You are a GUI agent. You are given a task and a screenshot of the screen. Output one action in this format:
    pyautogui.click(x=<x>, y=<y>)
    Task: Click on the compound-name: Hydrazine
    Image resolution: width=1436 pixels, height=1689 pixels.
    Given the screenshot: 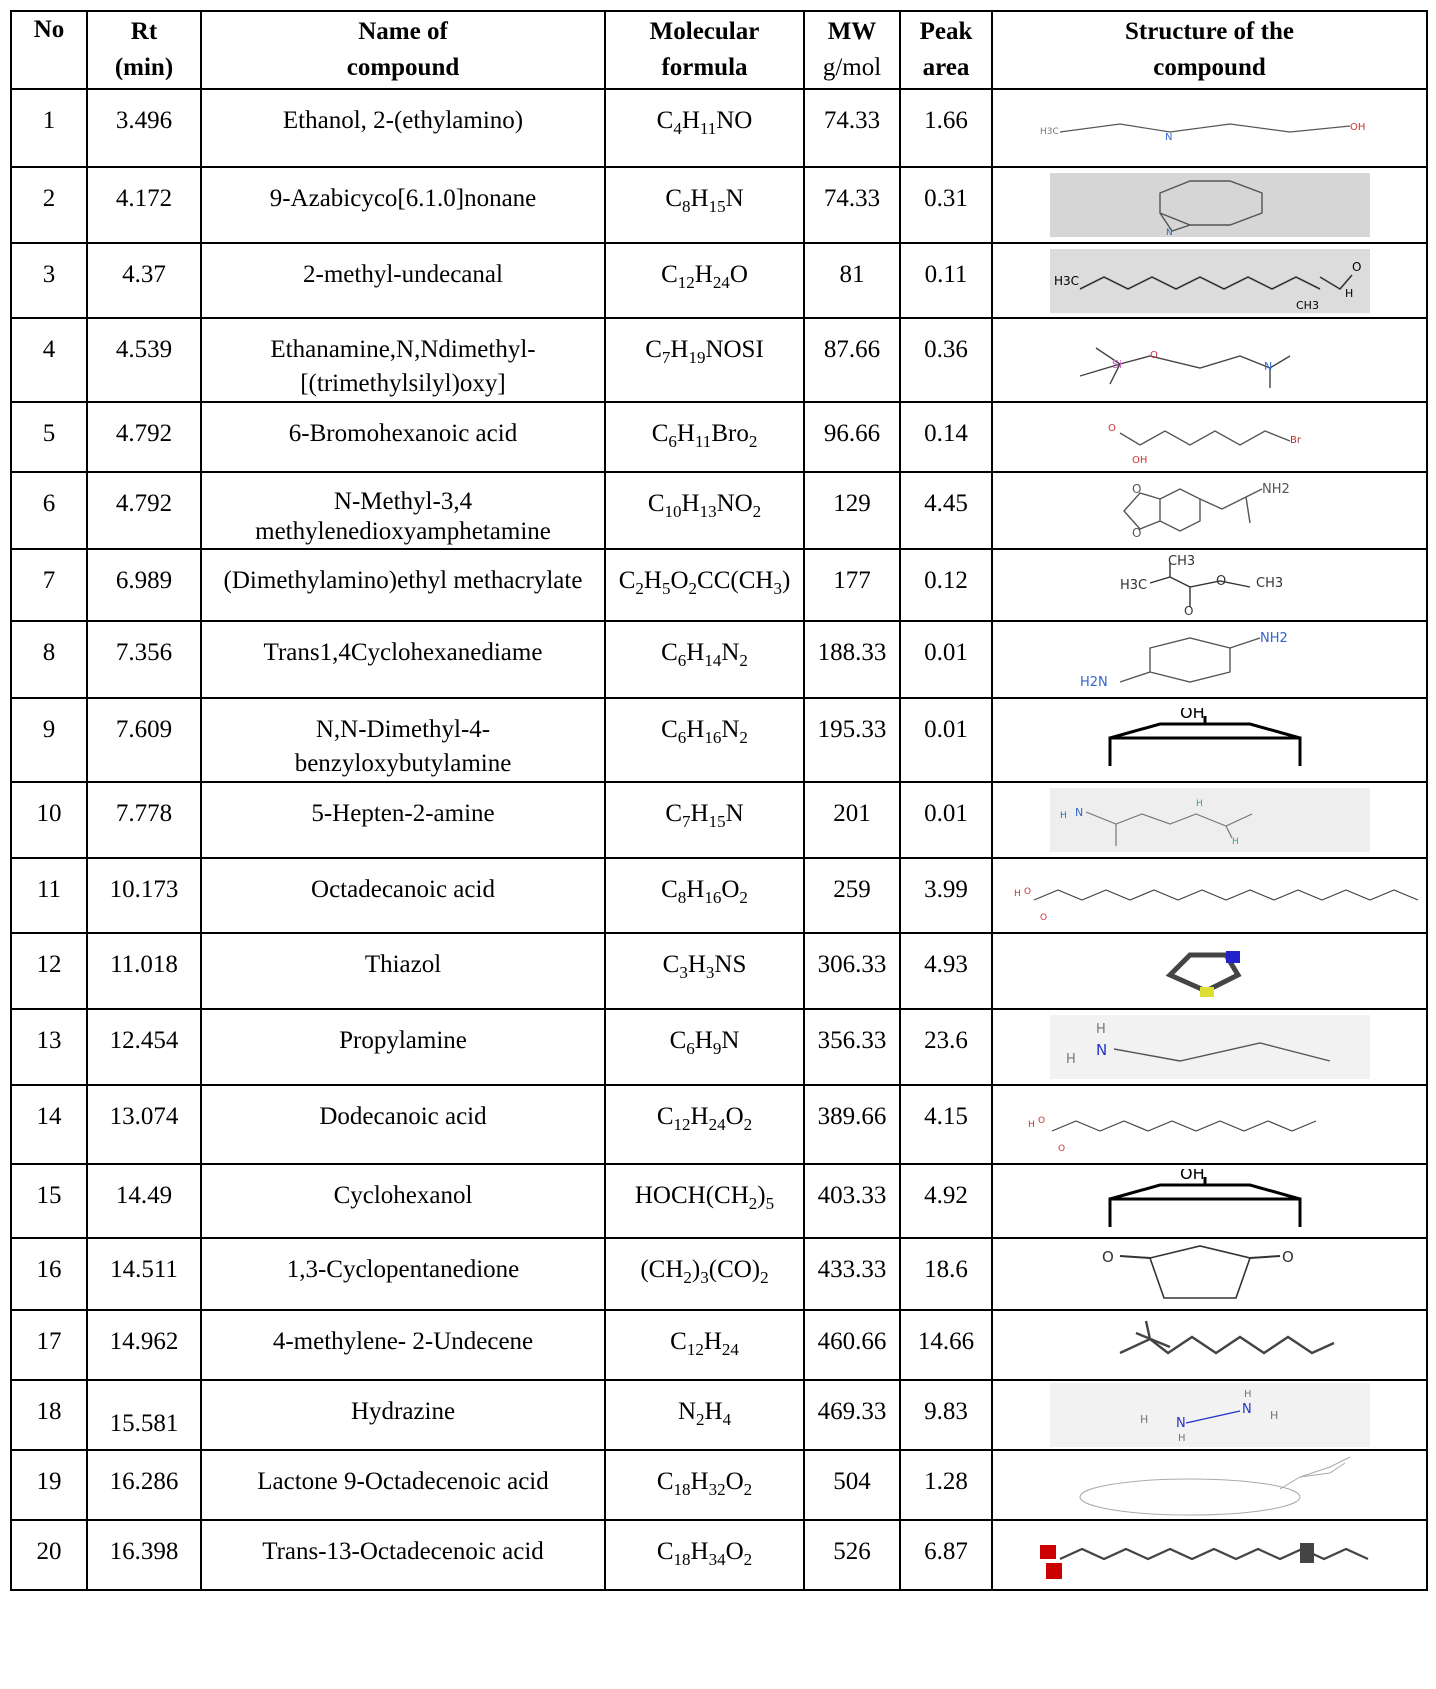 What is the action you would take?
    pyautogui.click(x=403, y=1411)
    